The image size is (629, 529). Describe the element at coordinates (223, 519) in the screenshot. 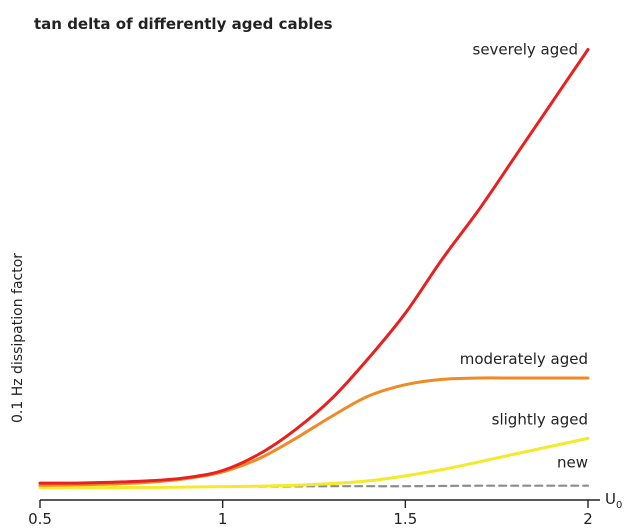

I see `x-tick-label: 1` at that location.